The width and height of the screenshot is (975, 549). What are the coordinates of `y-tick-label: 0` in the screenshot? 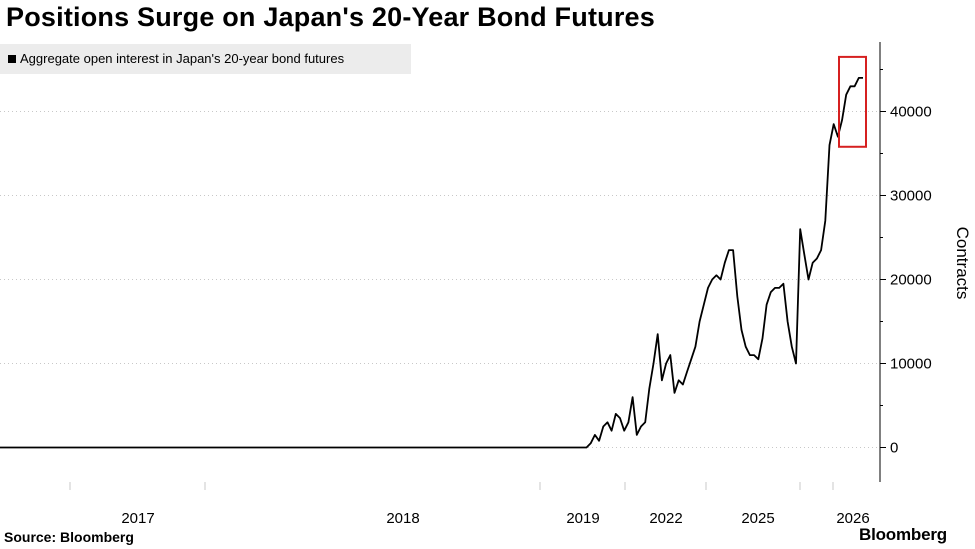 It's located at (894, 448).